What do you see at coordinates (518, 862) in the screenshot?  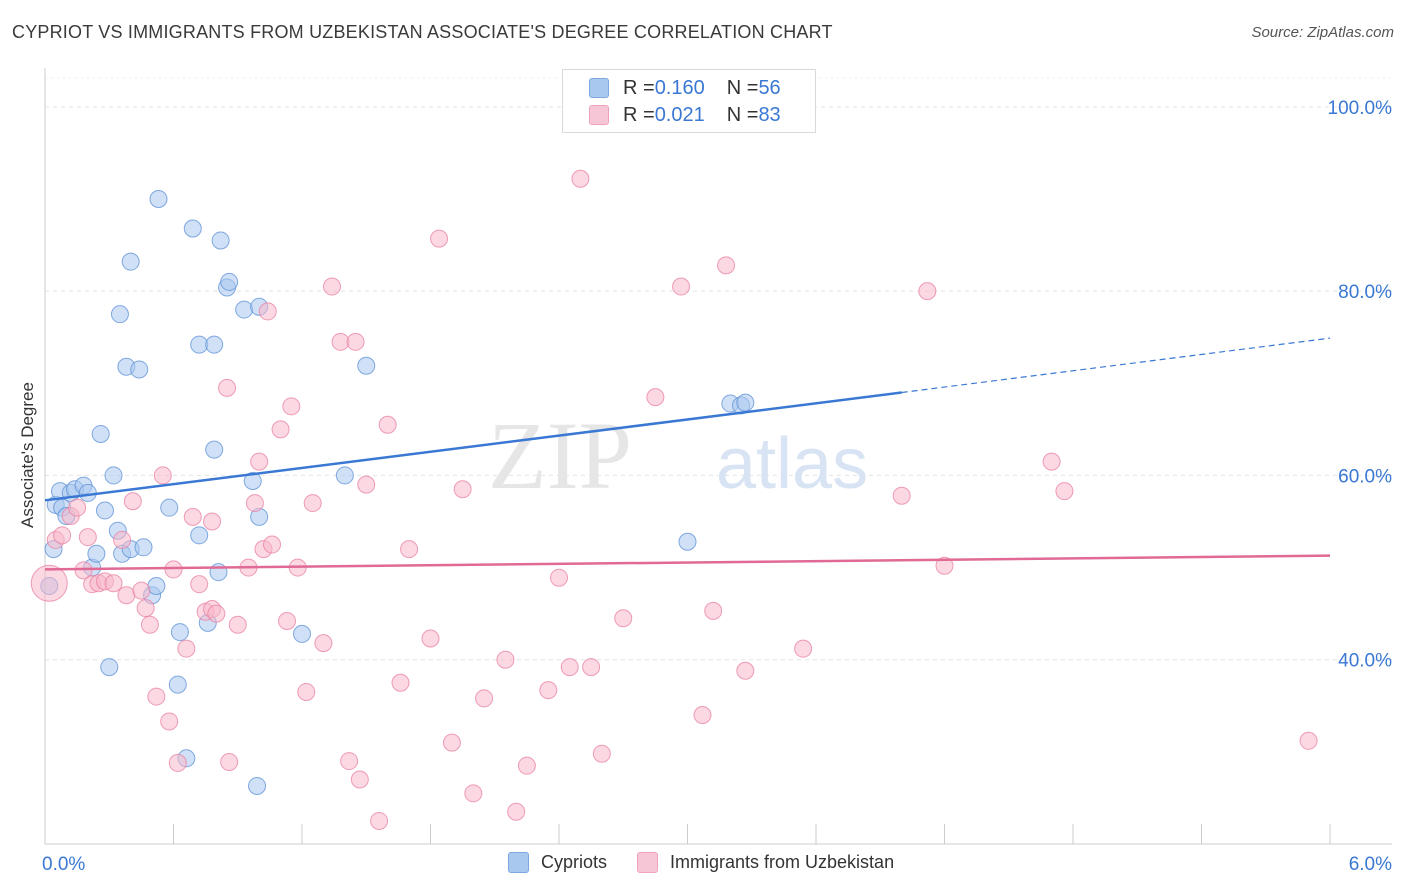 I see `legend-swatch-cypriots` at bounding box center [518, 862].